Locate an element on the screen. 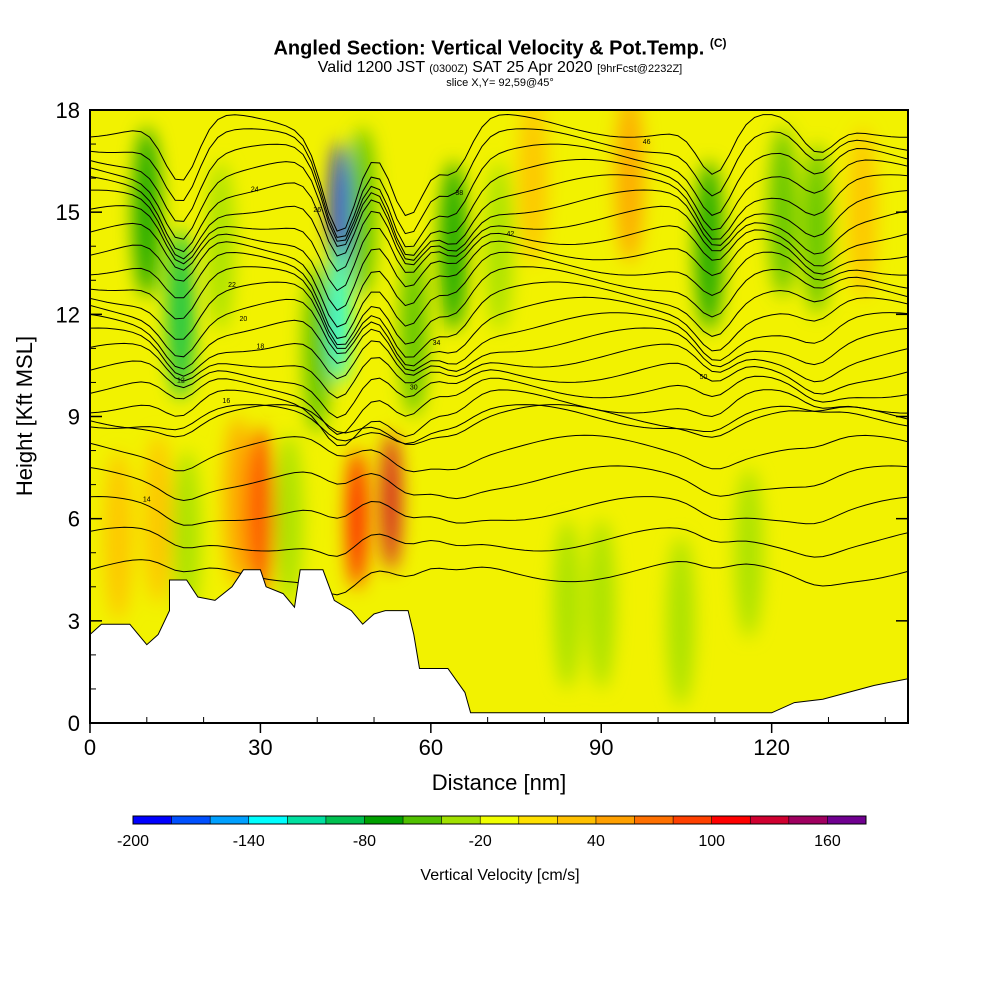 The height and width of the screenshot is (1000, 1000). colorbar-tick-label: 100 is located at coordinates (711, 841).